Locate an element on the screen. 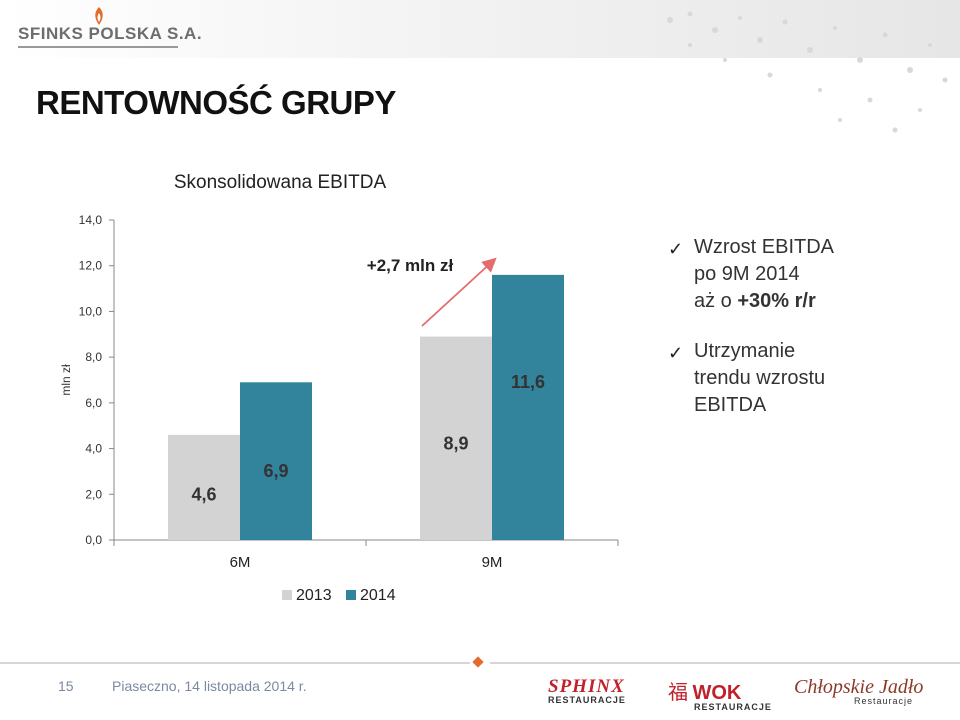 This screenshot has height=720, width=960. bullet-line: Wzrost EBITDA is located at coordinates (764, 247).